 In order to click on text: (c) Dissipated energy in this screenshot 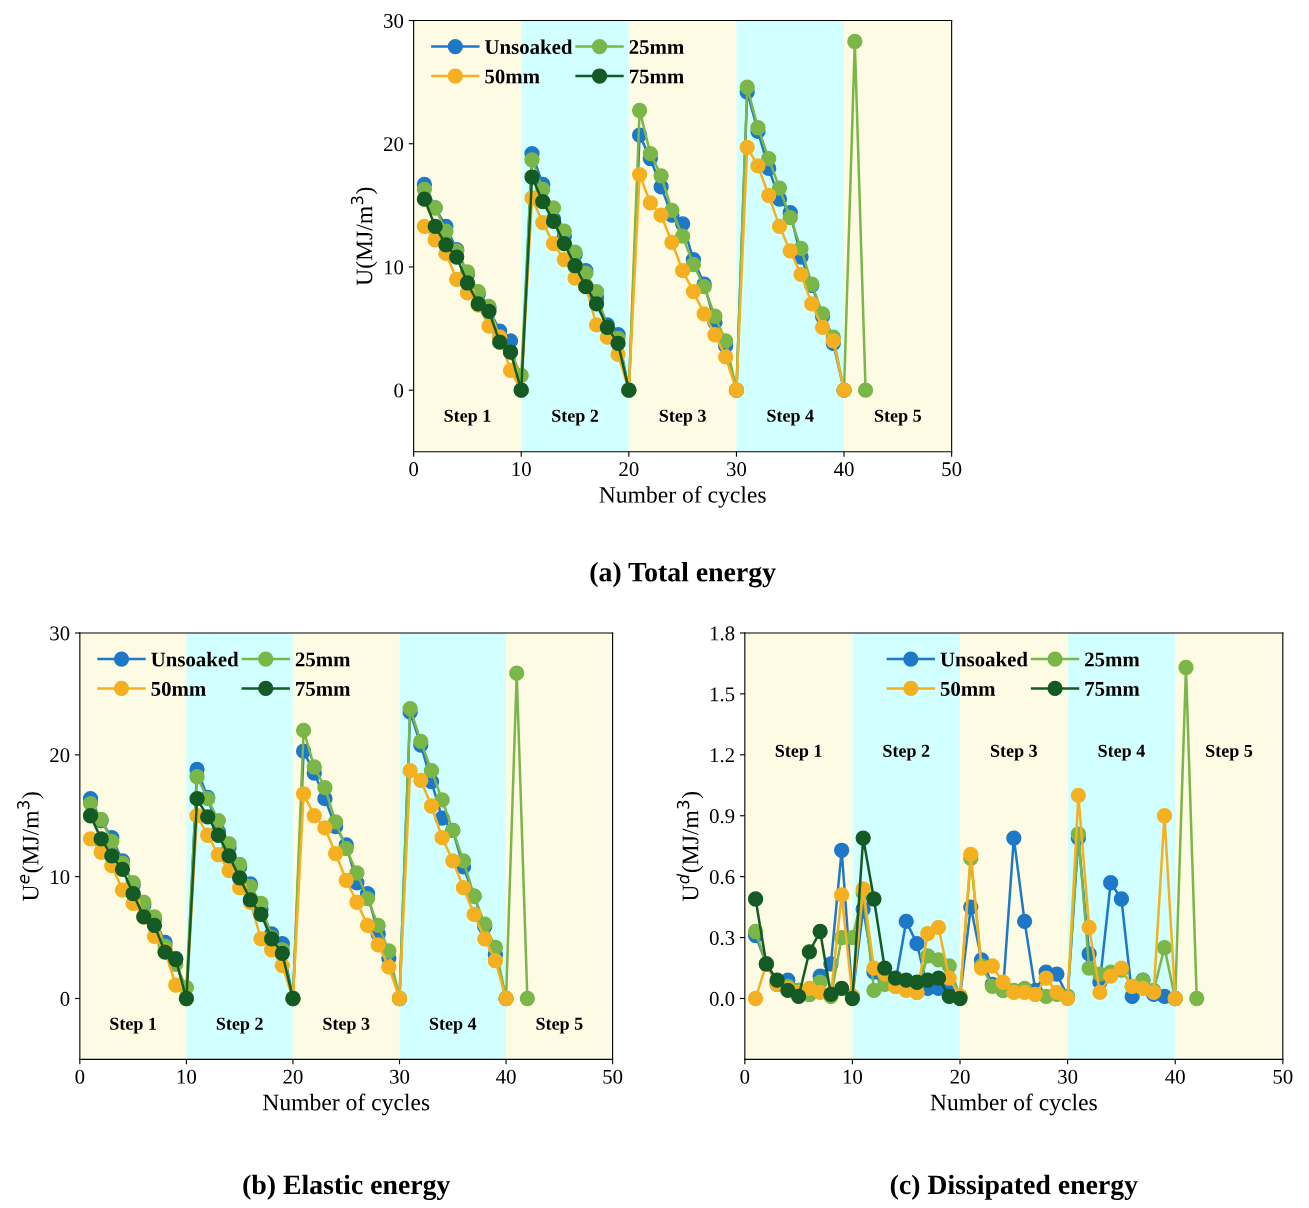, I will do `click(1014, 1187)`.